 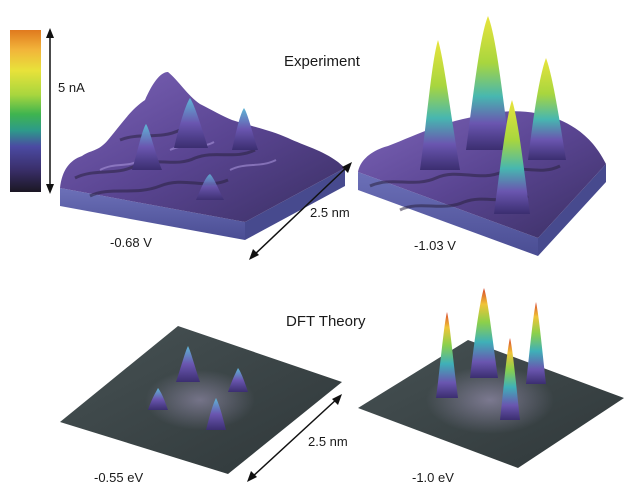 What do you see at coordinates (191, 123) in the screenshot?
I see `peak-center` at bounding box center [191, 123].